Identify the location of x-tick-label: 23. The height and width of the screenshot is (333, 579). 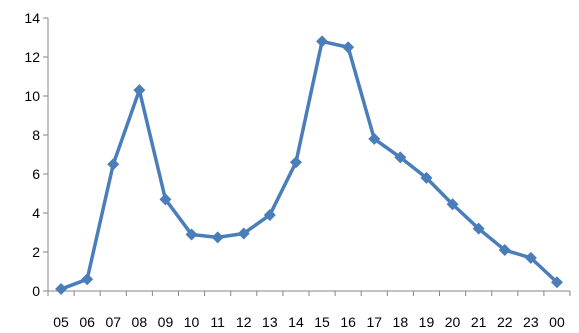
(531, 322).